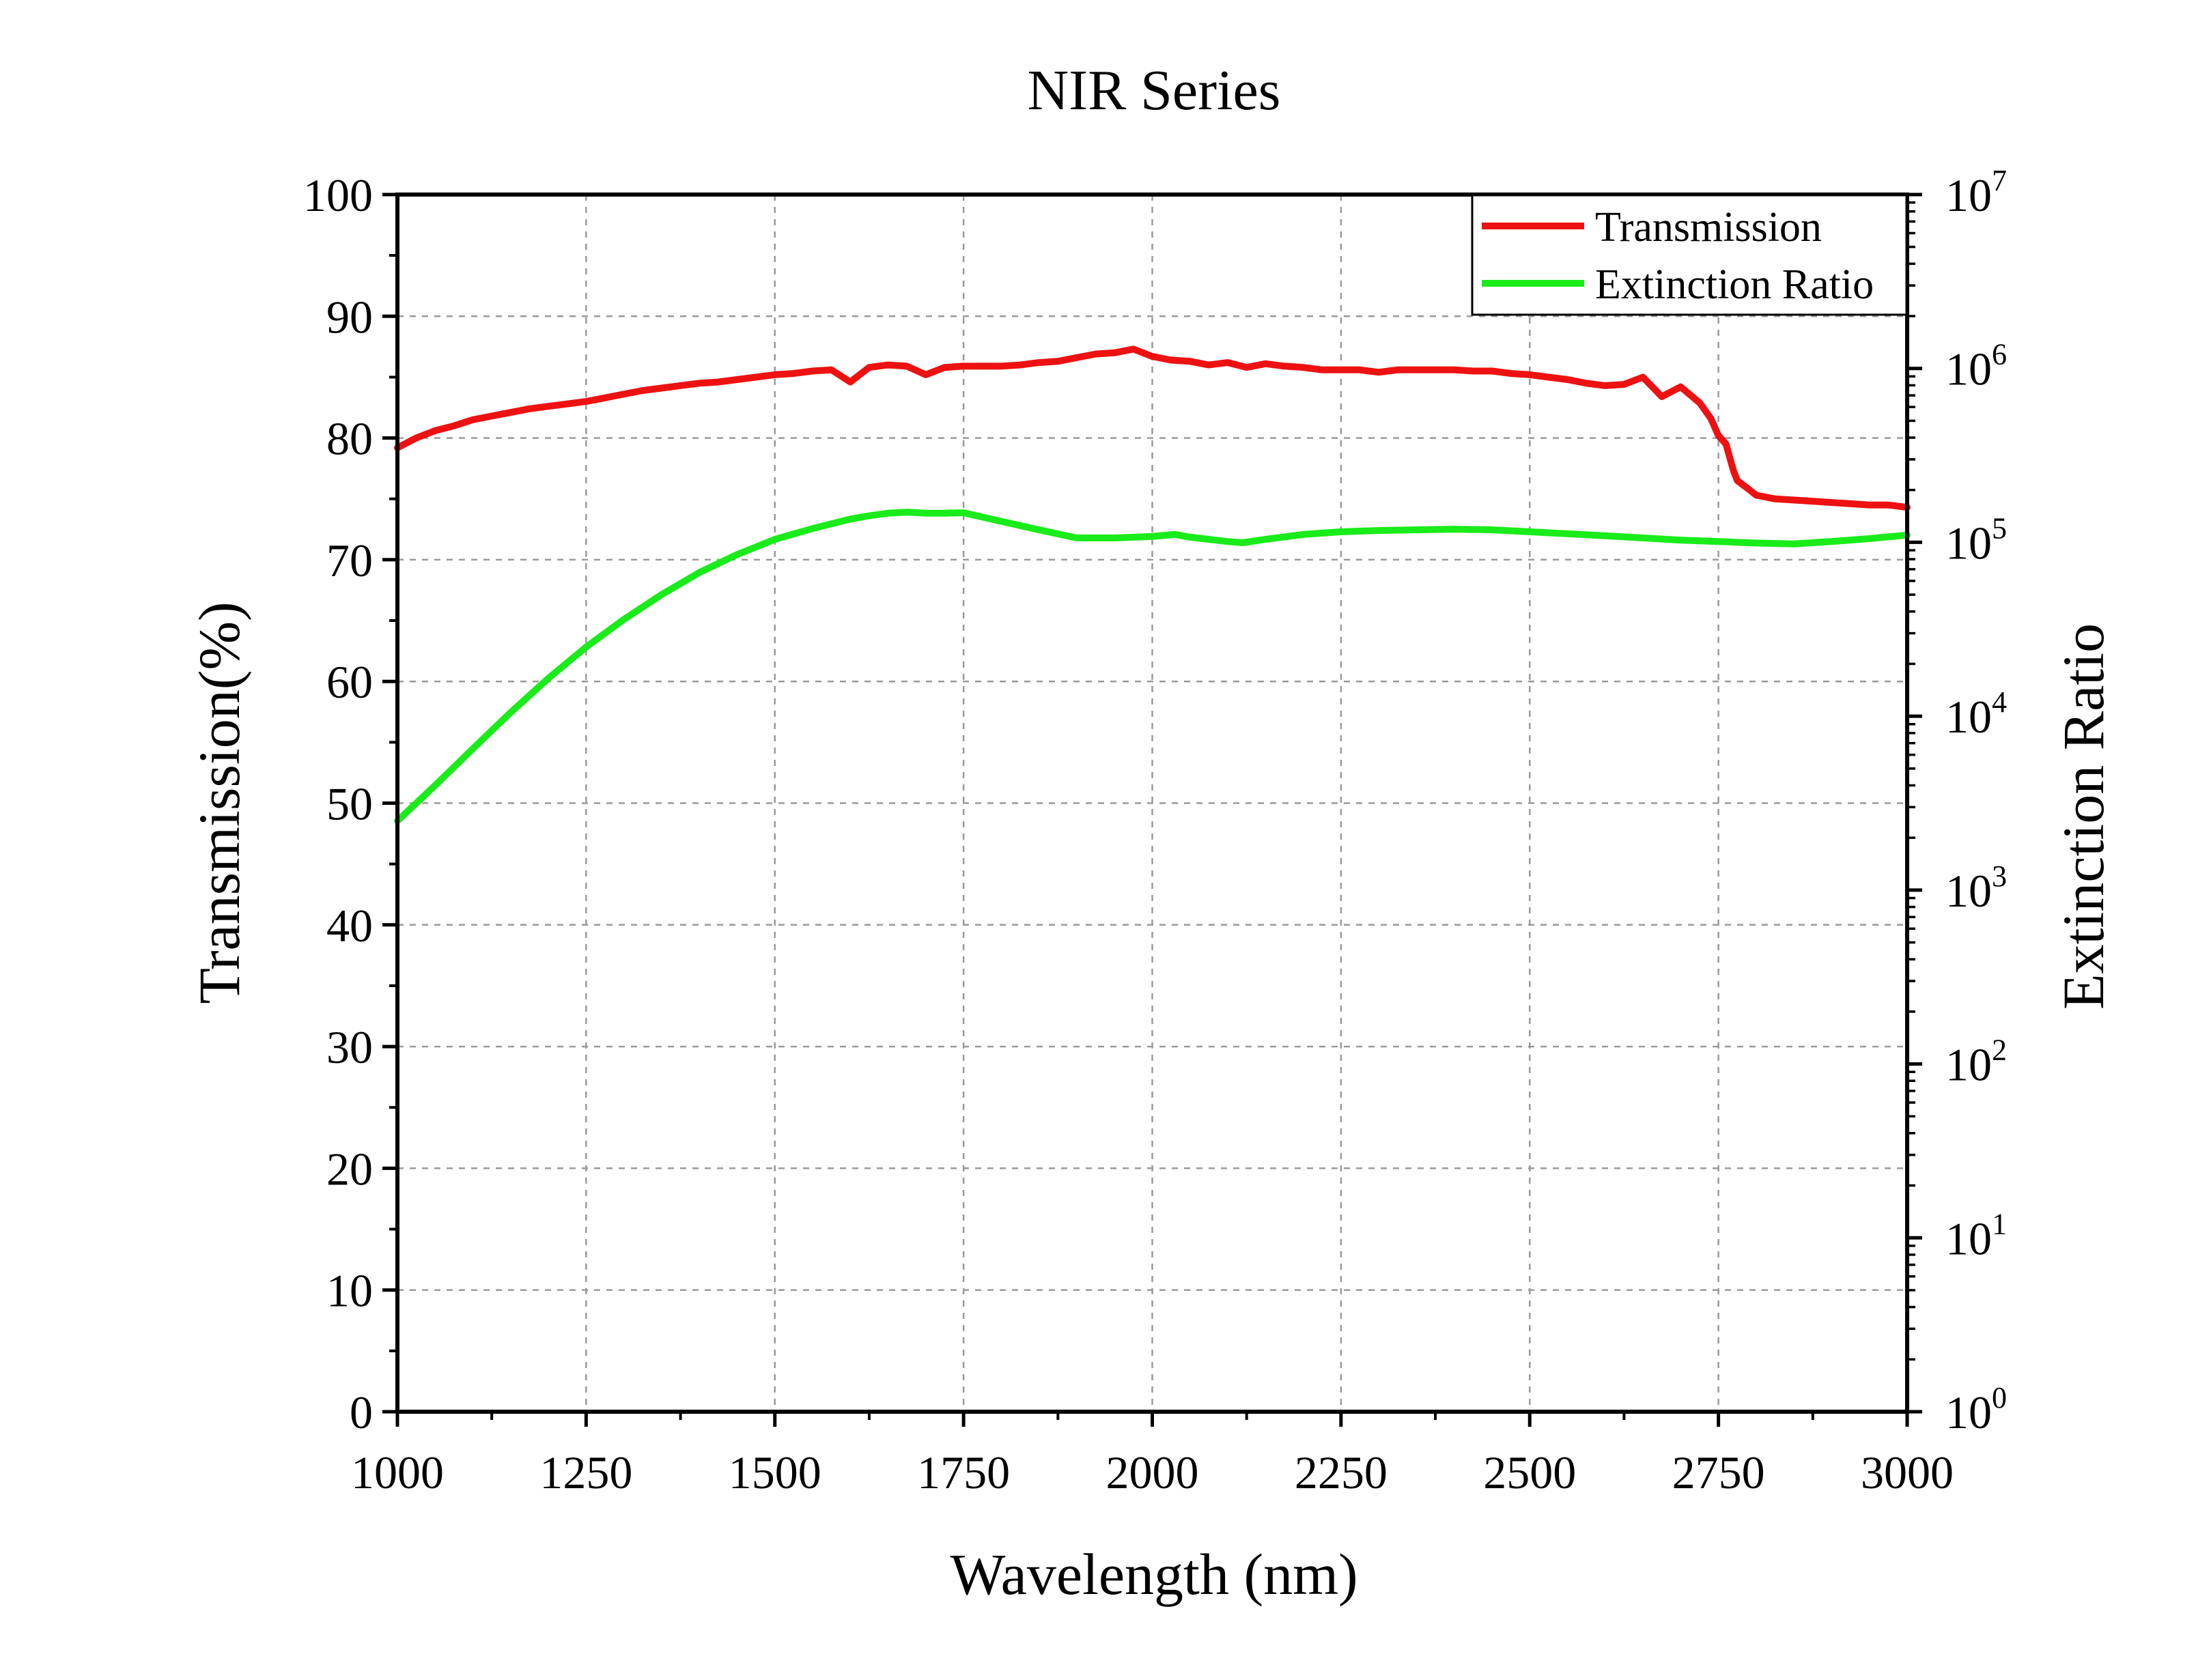 The height and width of the screenshot is (1680, 2196). Describe the element at coordinates (1735, 284) in the screenshot. I see `legend-label-extinction-ratio: Extinction Ratio` at that location.